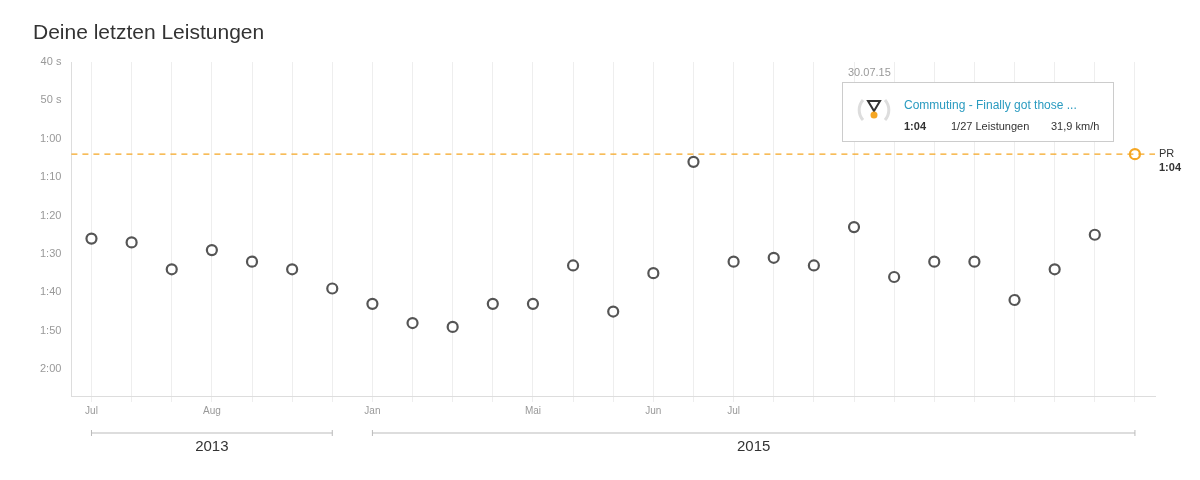 The height and width of the screenshot is (480, 1200). I want to click on annotation: 1/27 Leistungen, so click(990, 126).